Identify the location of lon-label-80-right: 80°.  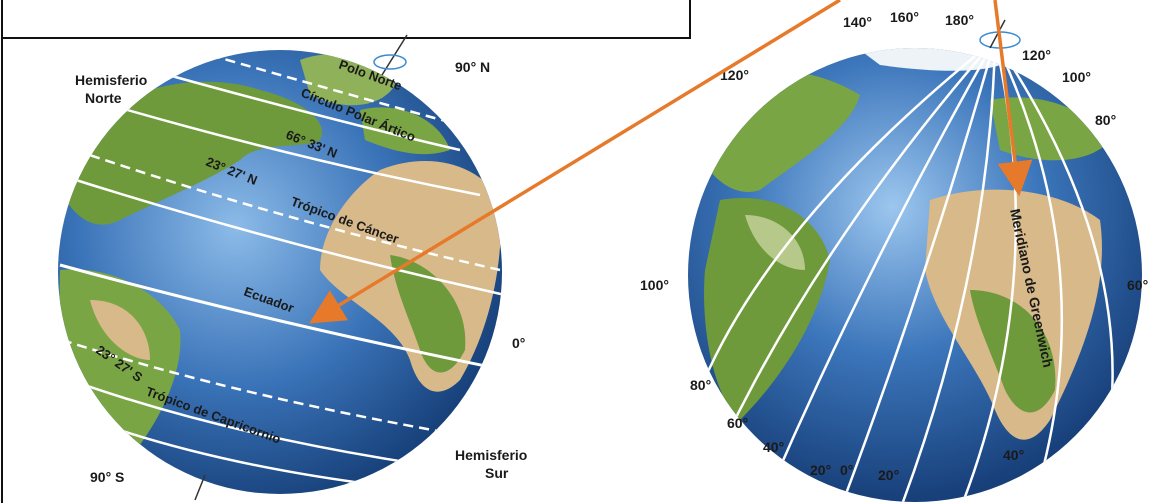
(1105, 120).